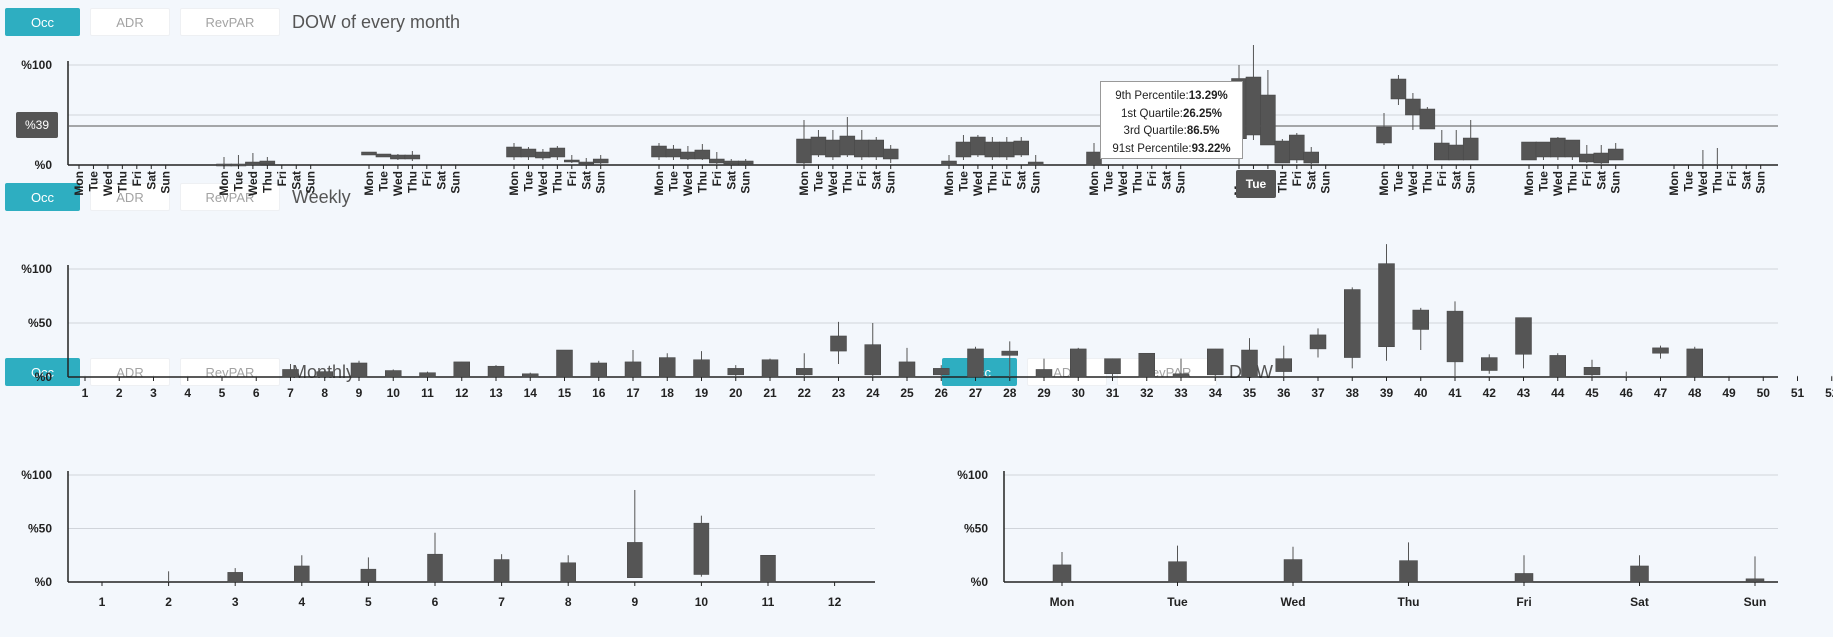 The width and height of the screenshot is (1833, 637). I want to click on x-tick-label: 41, so click(1455, 393).